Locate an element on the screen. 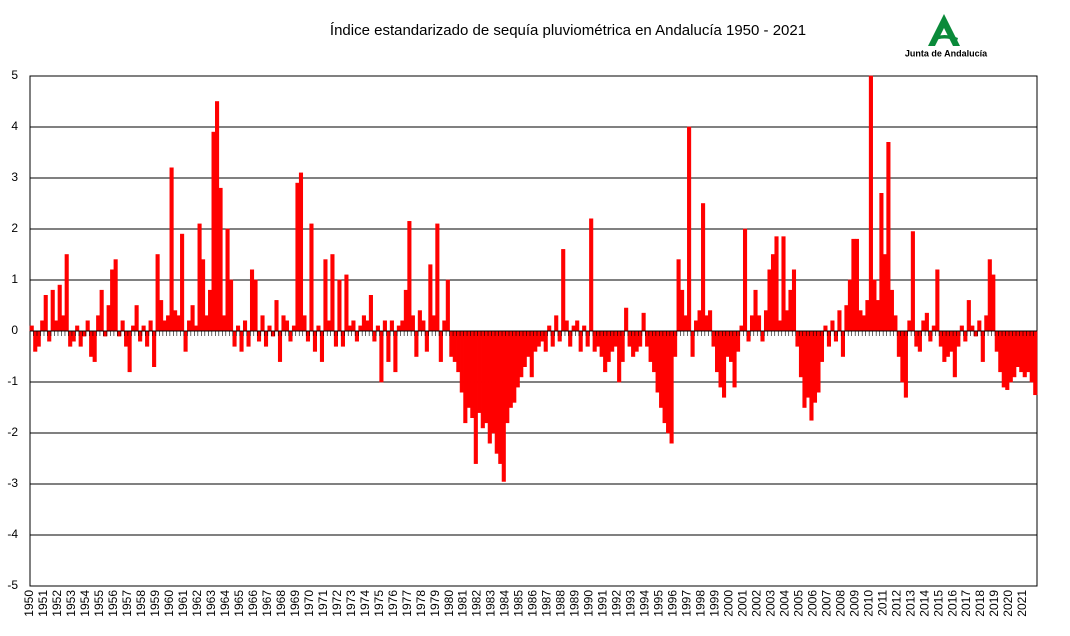  x-tick-label: 2002 is located at coordinates (756, 603).